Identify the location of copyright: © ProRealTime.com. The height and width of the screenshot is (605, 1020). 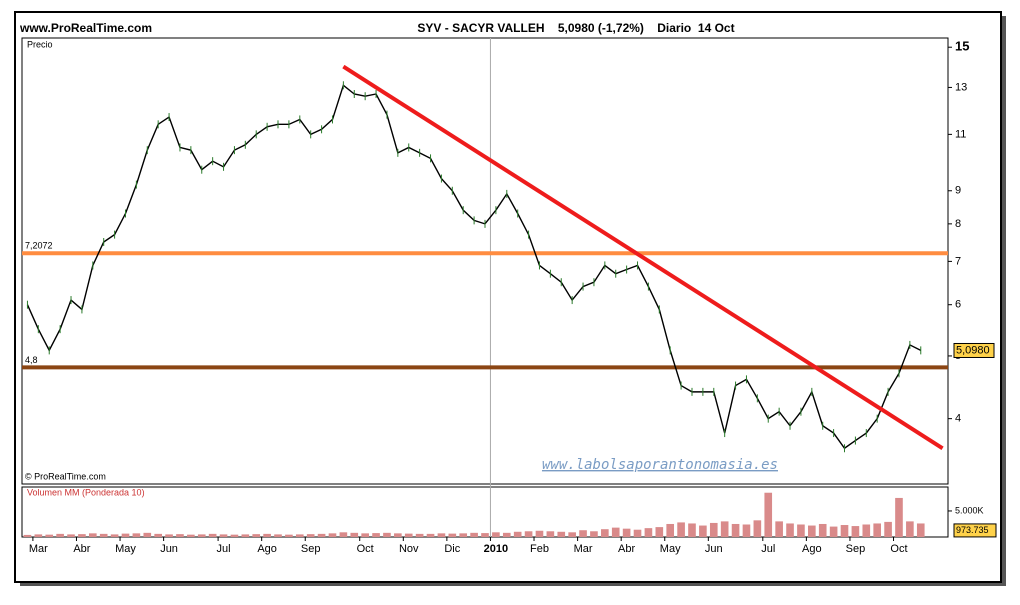
(65, 476).